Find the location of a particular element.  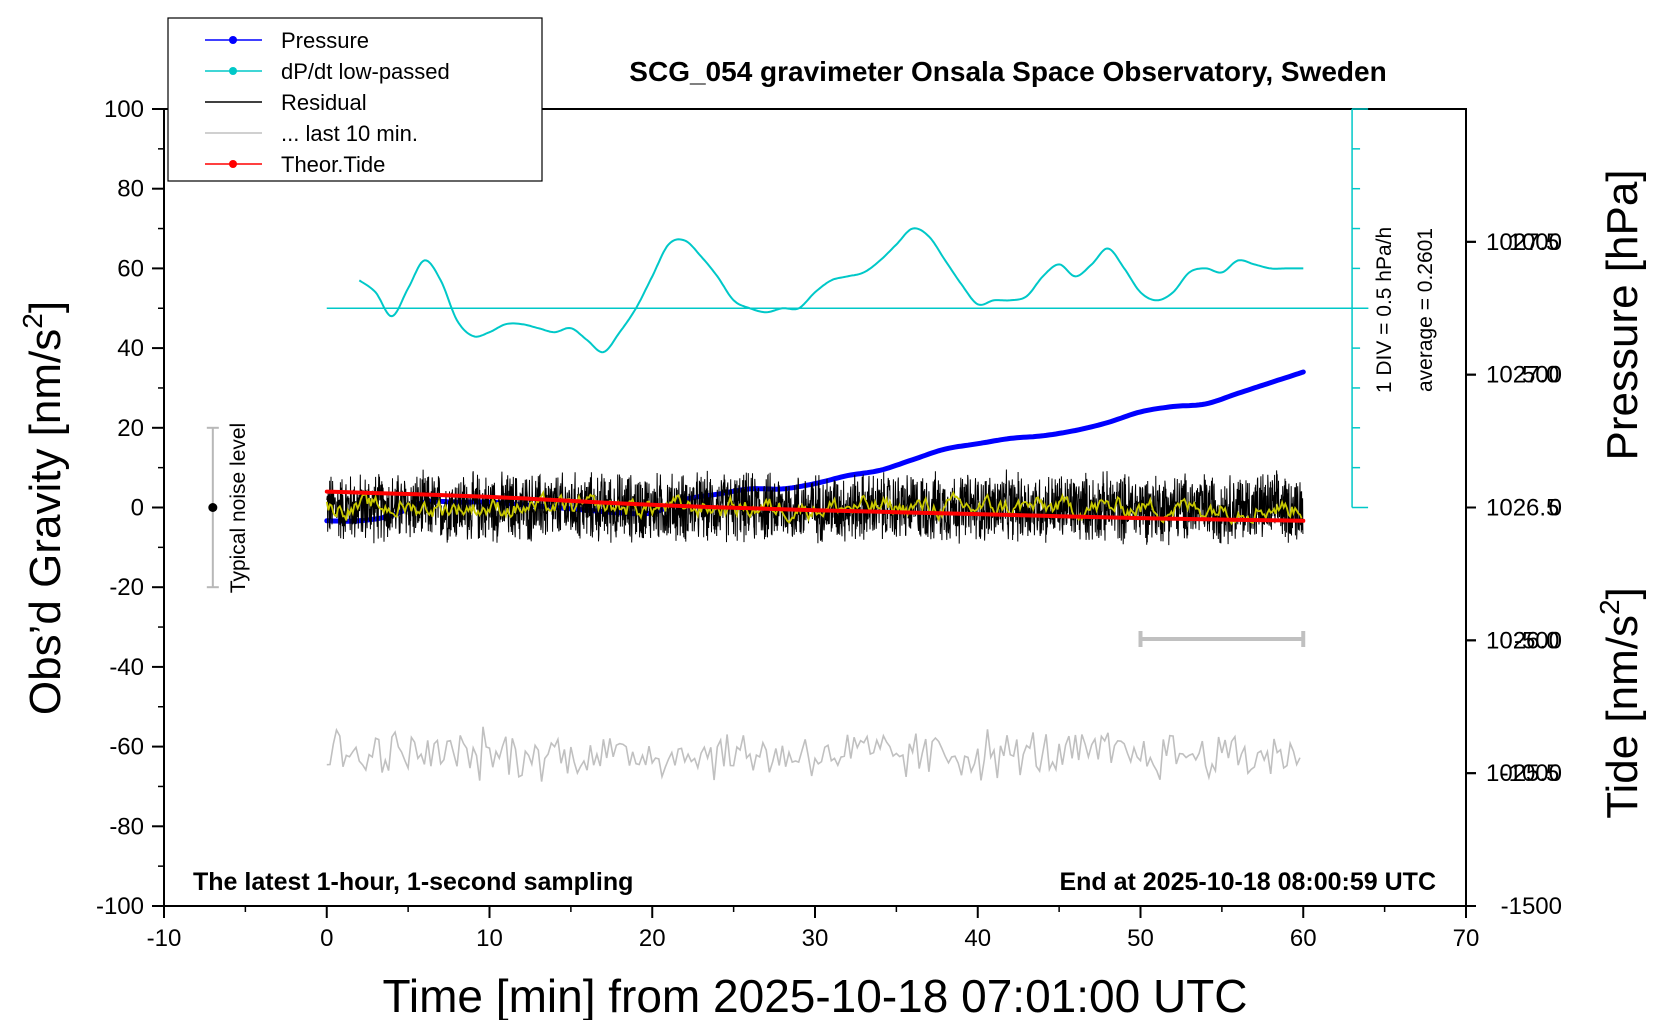

x-tick-label: 10 is located at coordinates (489, 938).